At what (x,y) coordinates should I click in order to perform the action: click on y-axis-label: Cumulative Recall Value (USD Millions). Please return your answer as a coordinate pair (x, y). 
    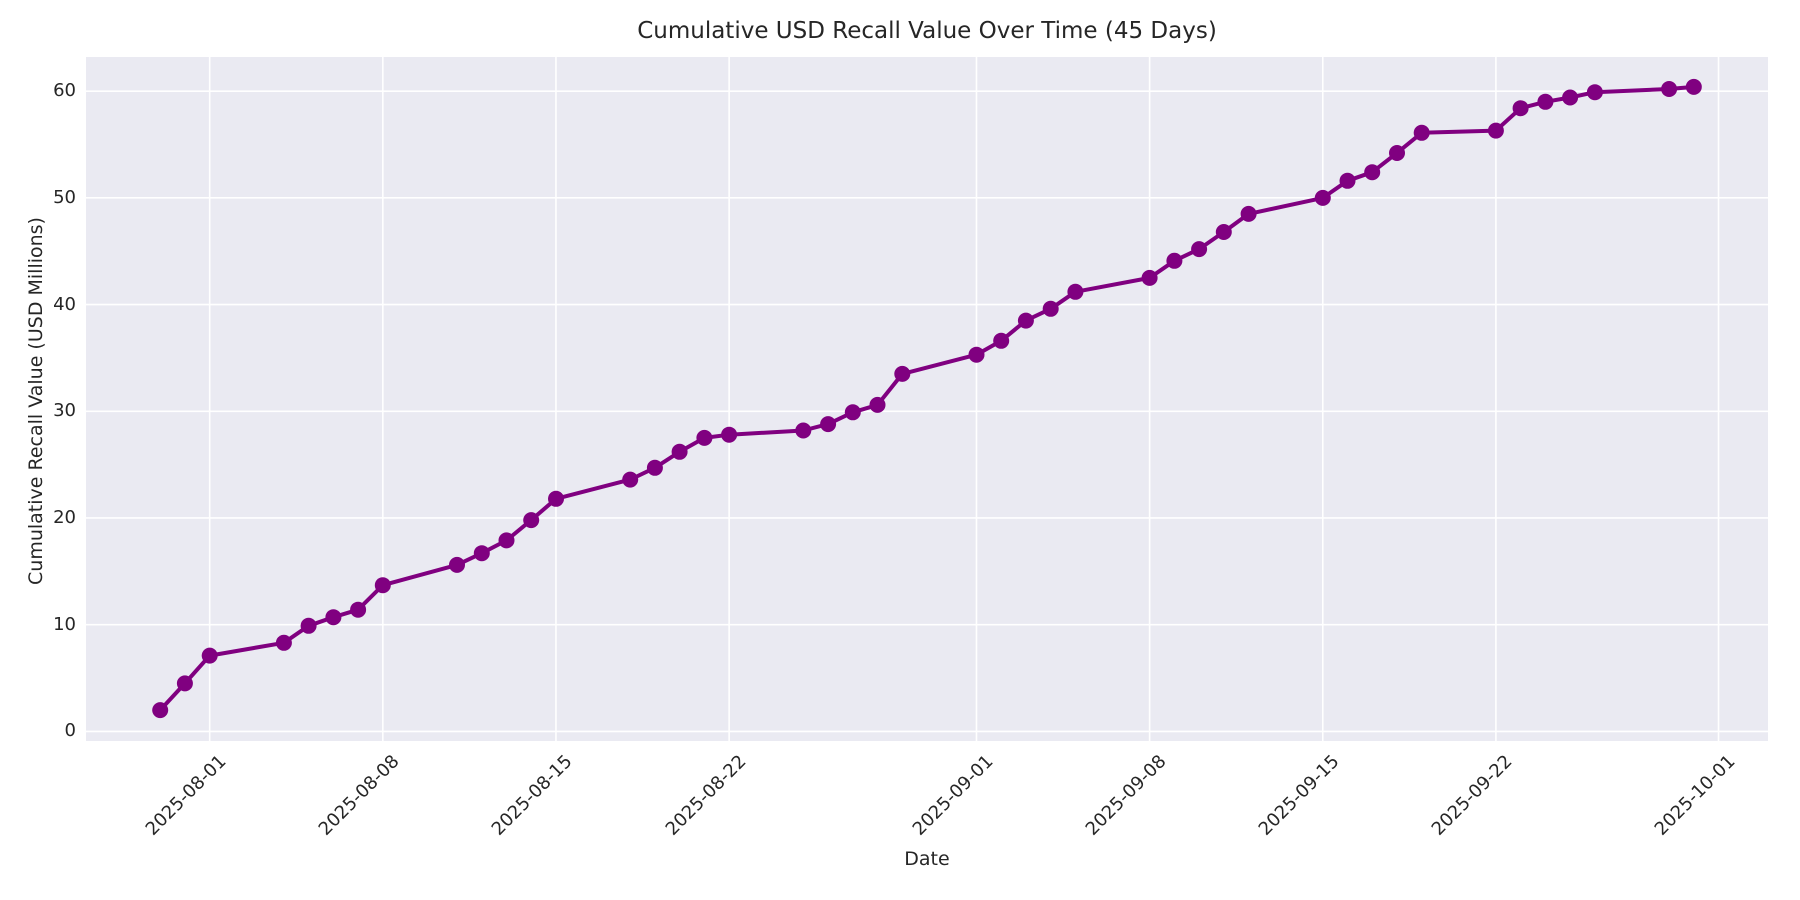
    Looking at the image, I should click on (36, 401).